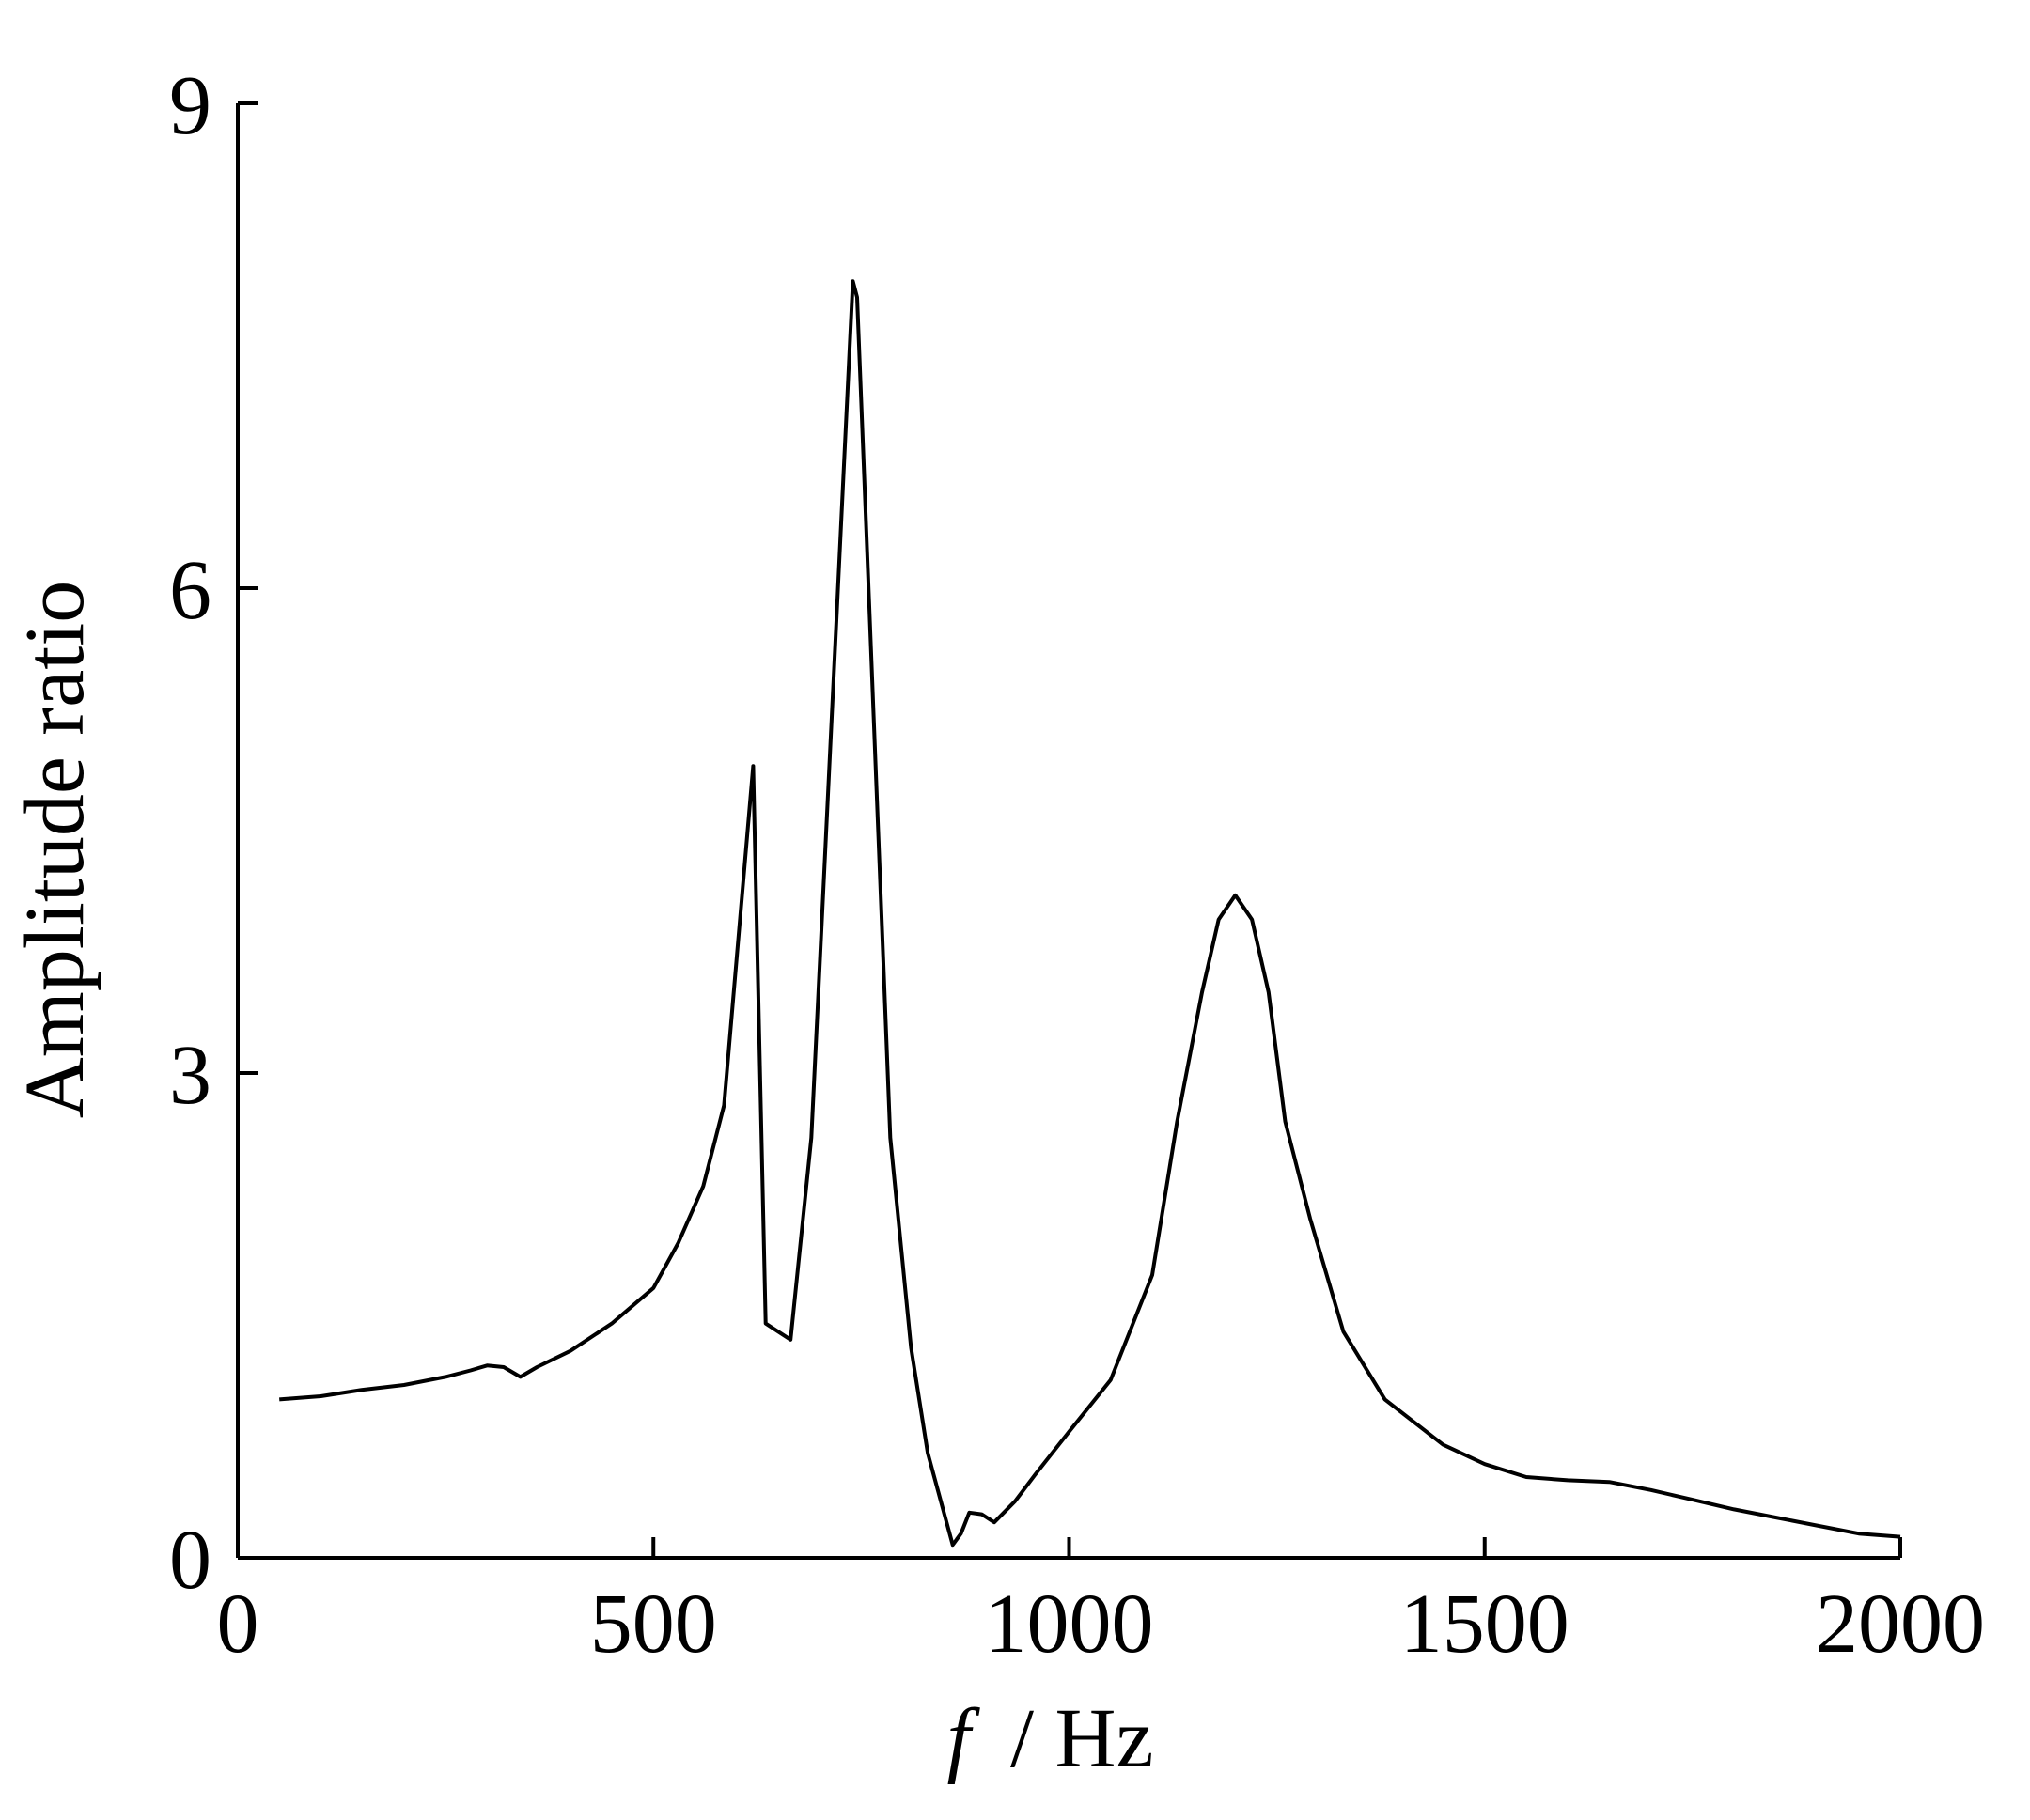  What do you see at coordinates (55, 849) in the screenshot?
I see `y-axis-label: Amplitude ratio` at bounding box center [55, 849].